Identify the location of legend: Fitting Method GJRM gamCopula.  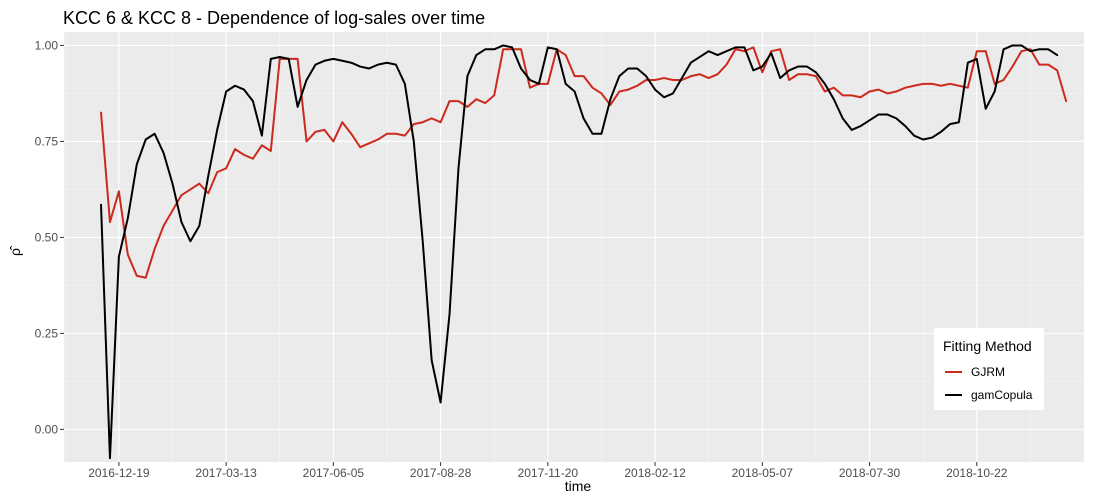
(989, 369).